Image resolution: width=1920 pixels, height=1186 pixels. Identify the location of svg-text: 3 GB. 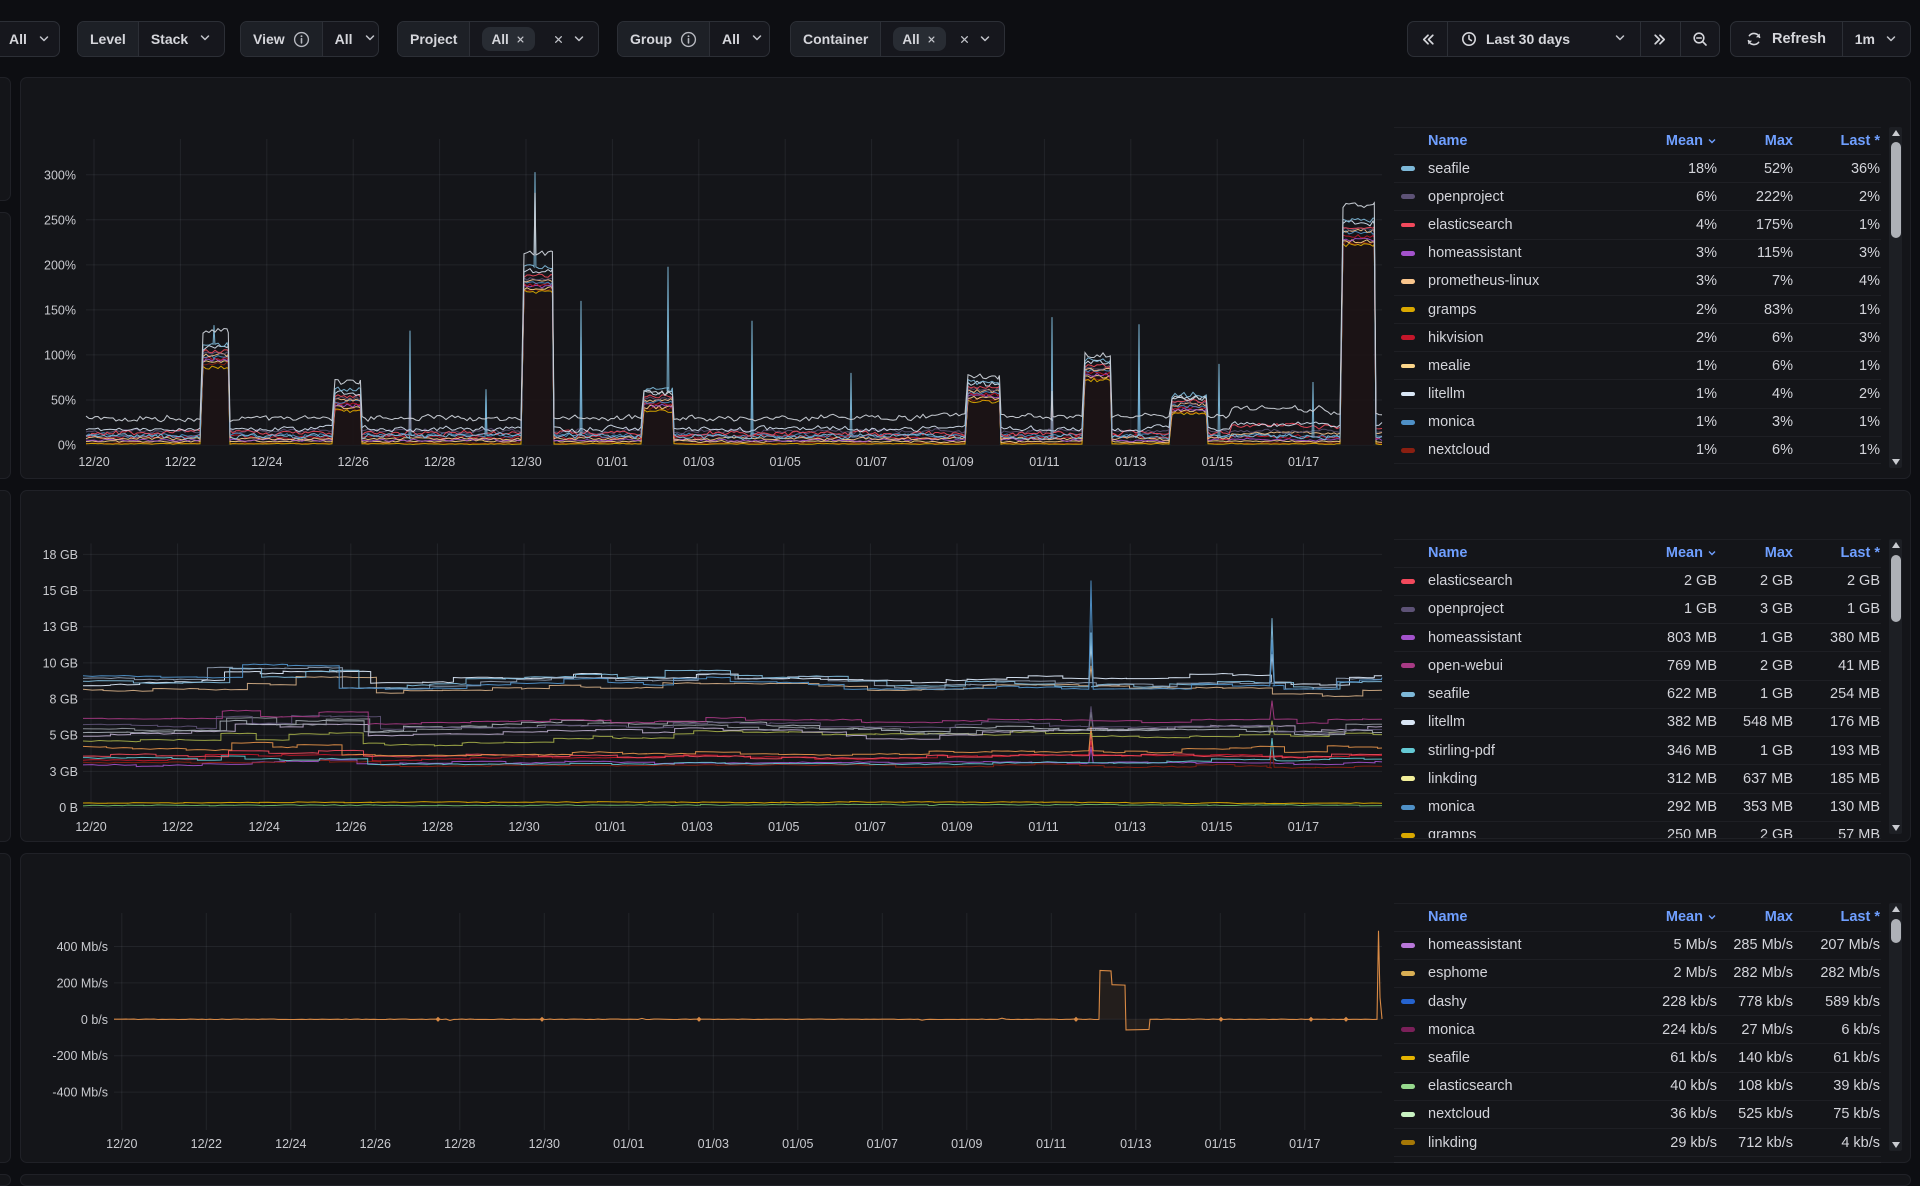
(64, 771).